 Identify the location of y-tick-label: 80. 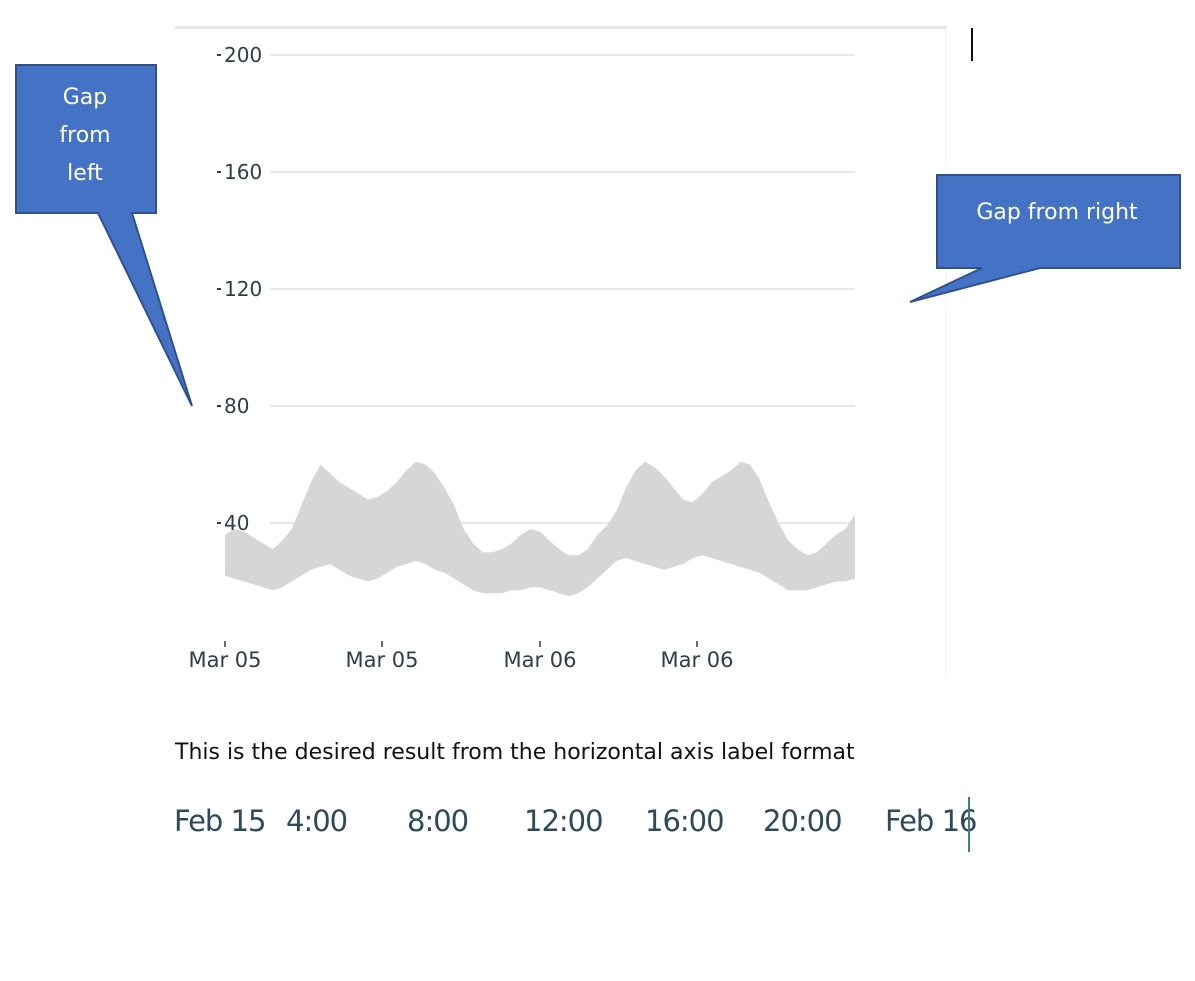
(236, 406).